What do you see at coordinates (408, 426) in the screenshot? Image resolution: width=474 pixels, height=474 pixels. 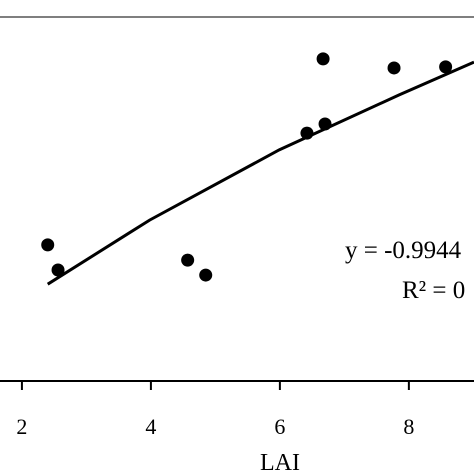 I see `x-tick-label: 8` at bounding box center [408, 426].